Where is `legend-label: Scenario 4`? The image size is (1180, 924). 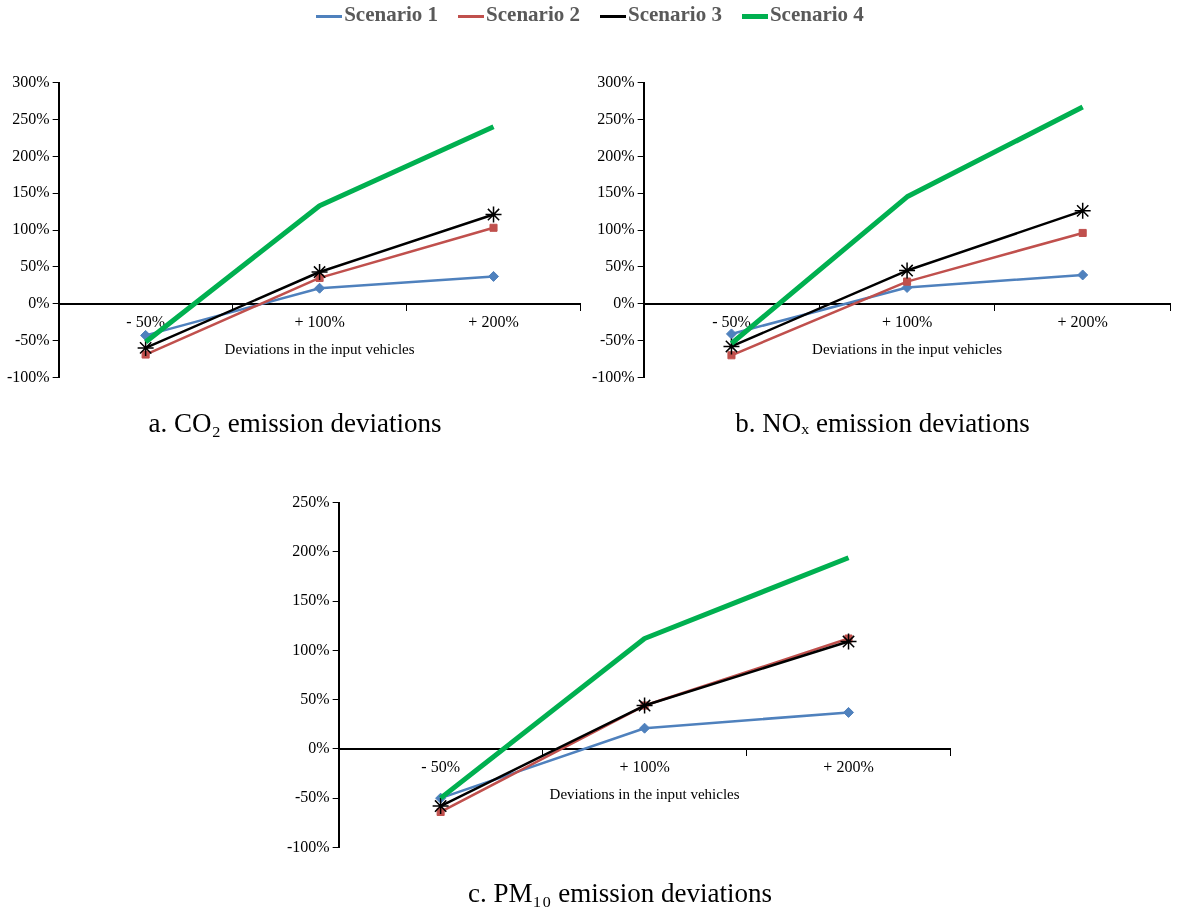 legend-label: Scenario 4 is located at coordinates (816, 14).